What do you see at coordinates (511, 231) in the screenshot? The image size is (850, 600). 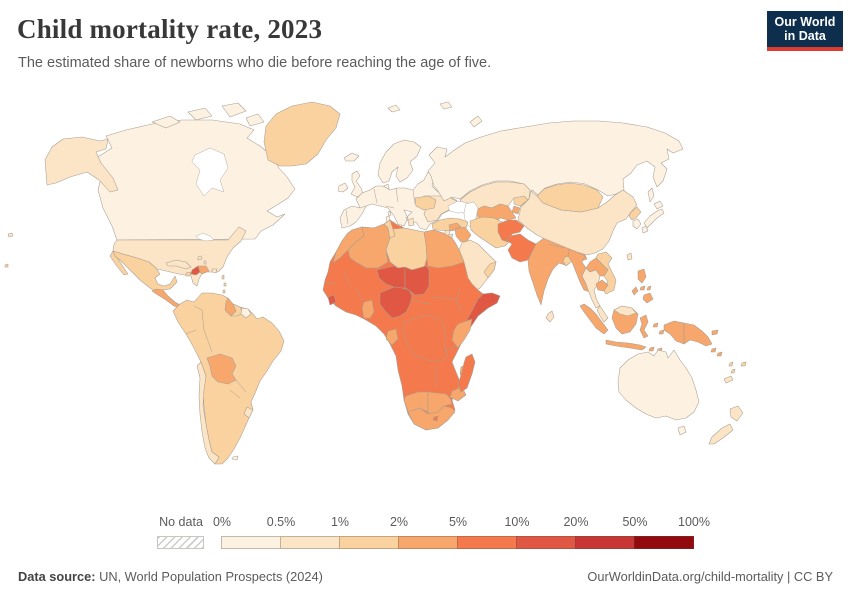 I see `country-afghanistan` at bounding box center [511, 231].